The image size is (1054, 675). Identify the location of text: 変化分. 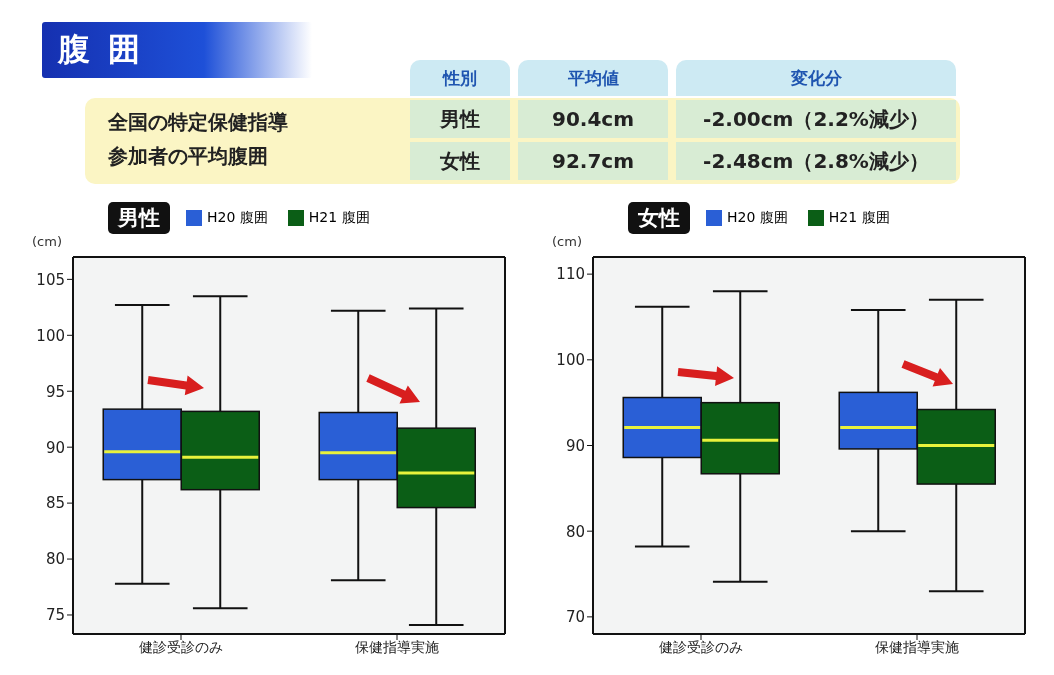
(816, 78).